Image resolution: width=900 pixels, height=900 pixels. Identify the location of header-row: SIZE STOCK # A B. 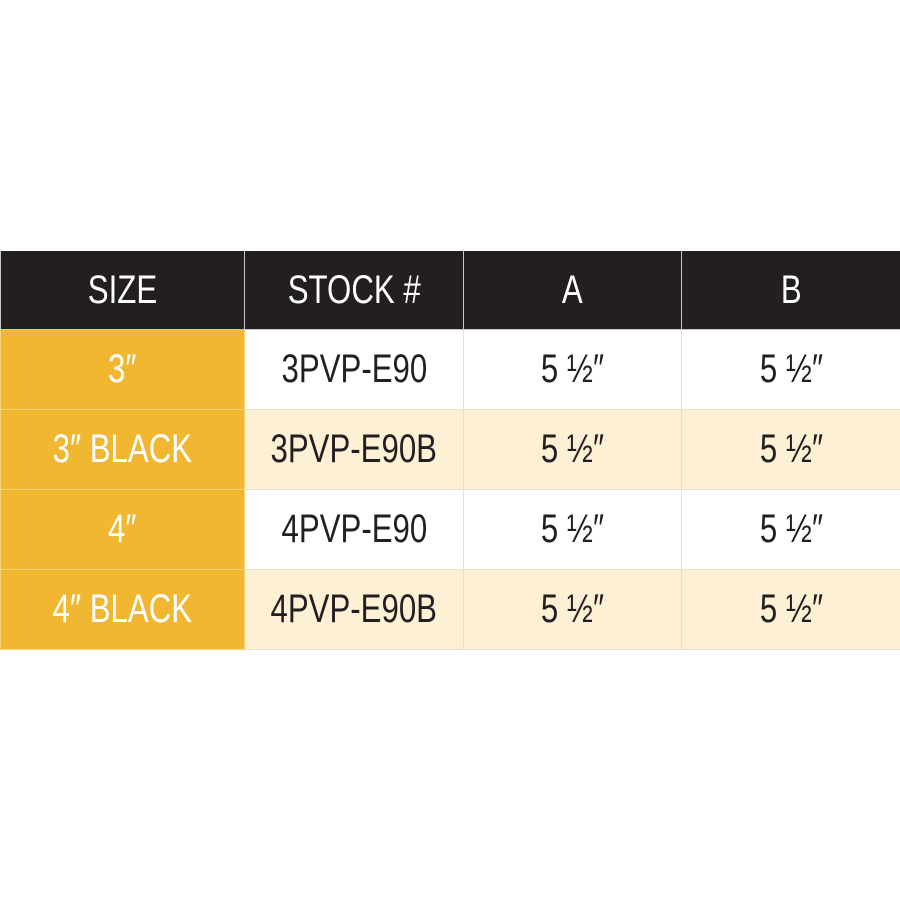
(450, 290).